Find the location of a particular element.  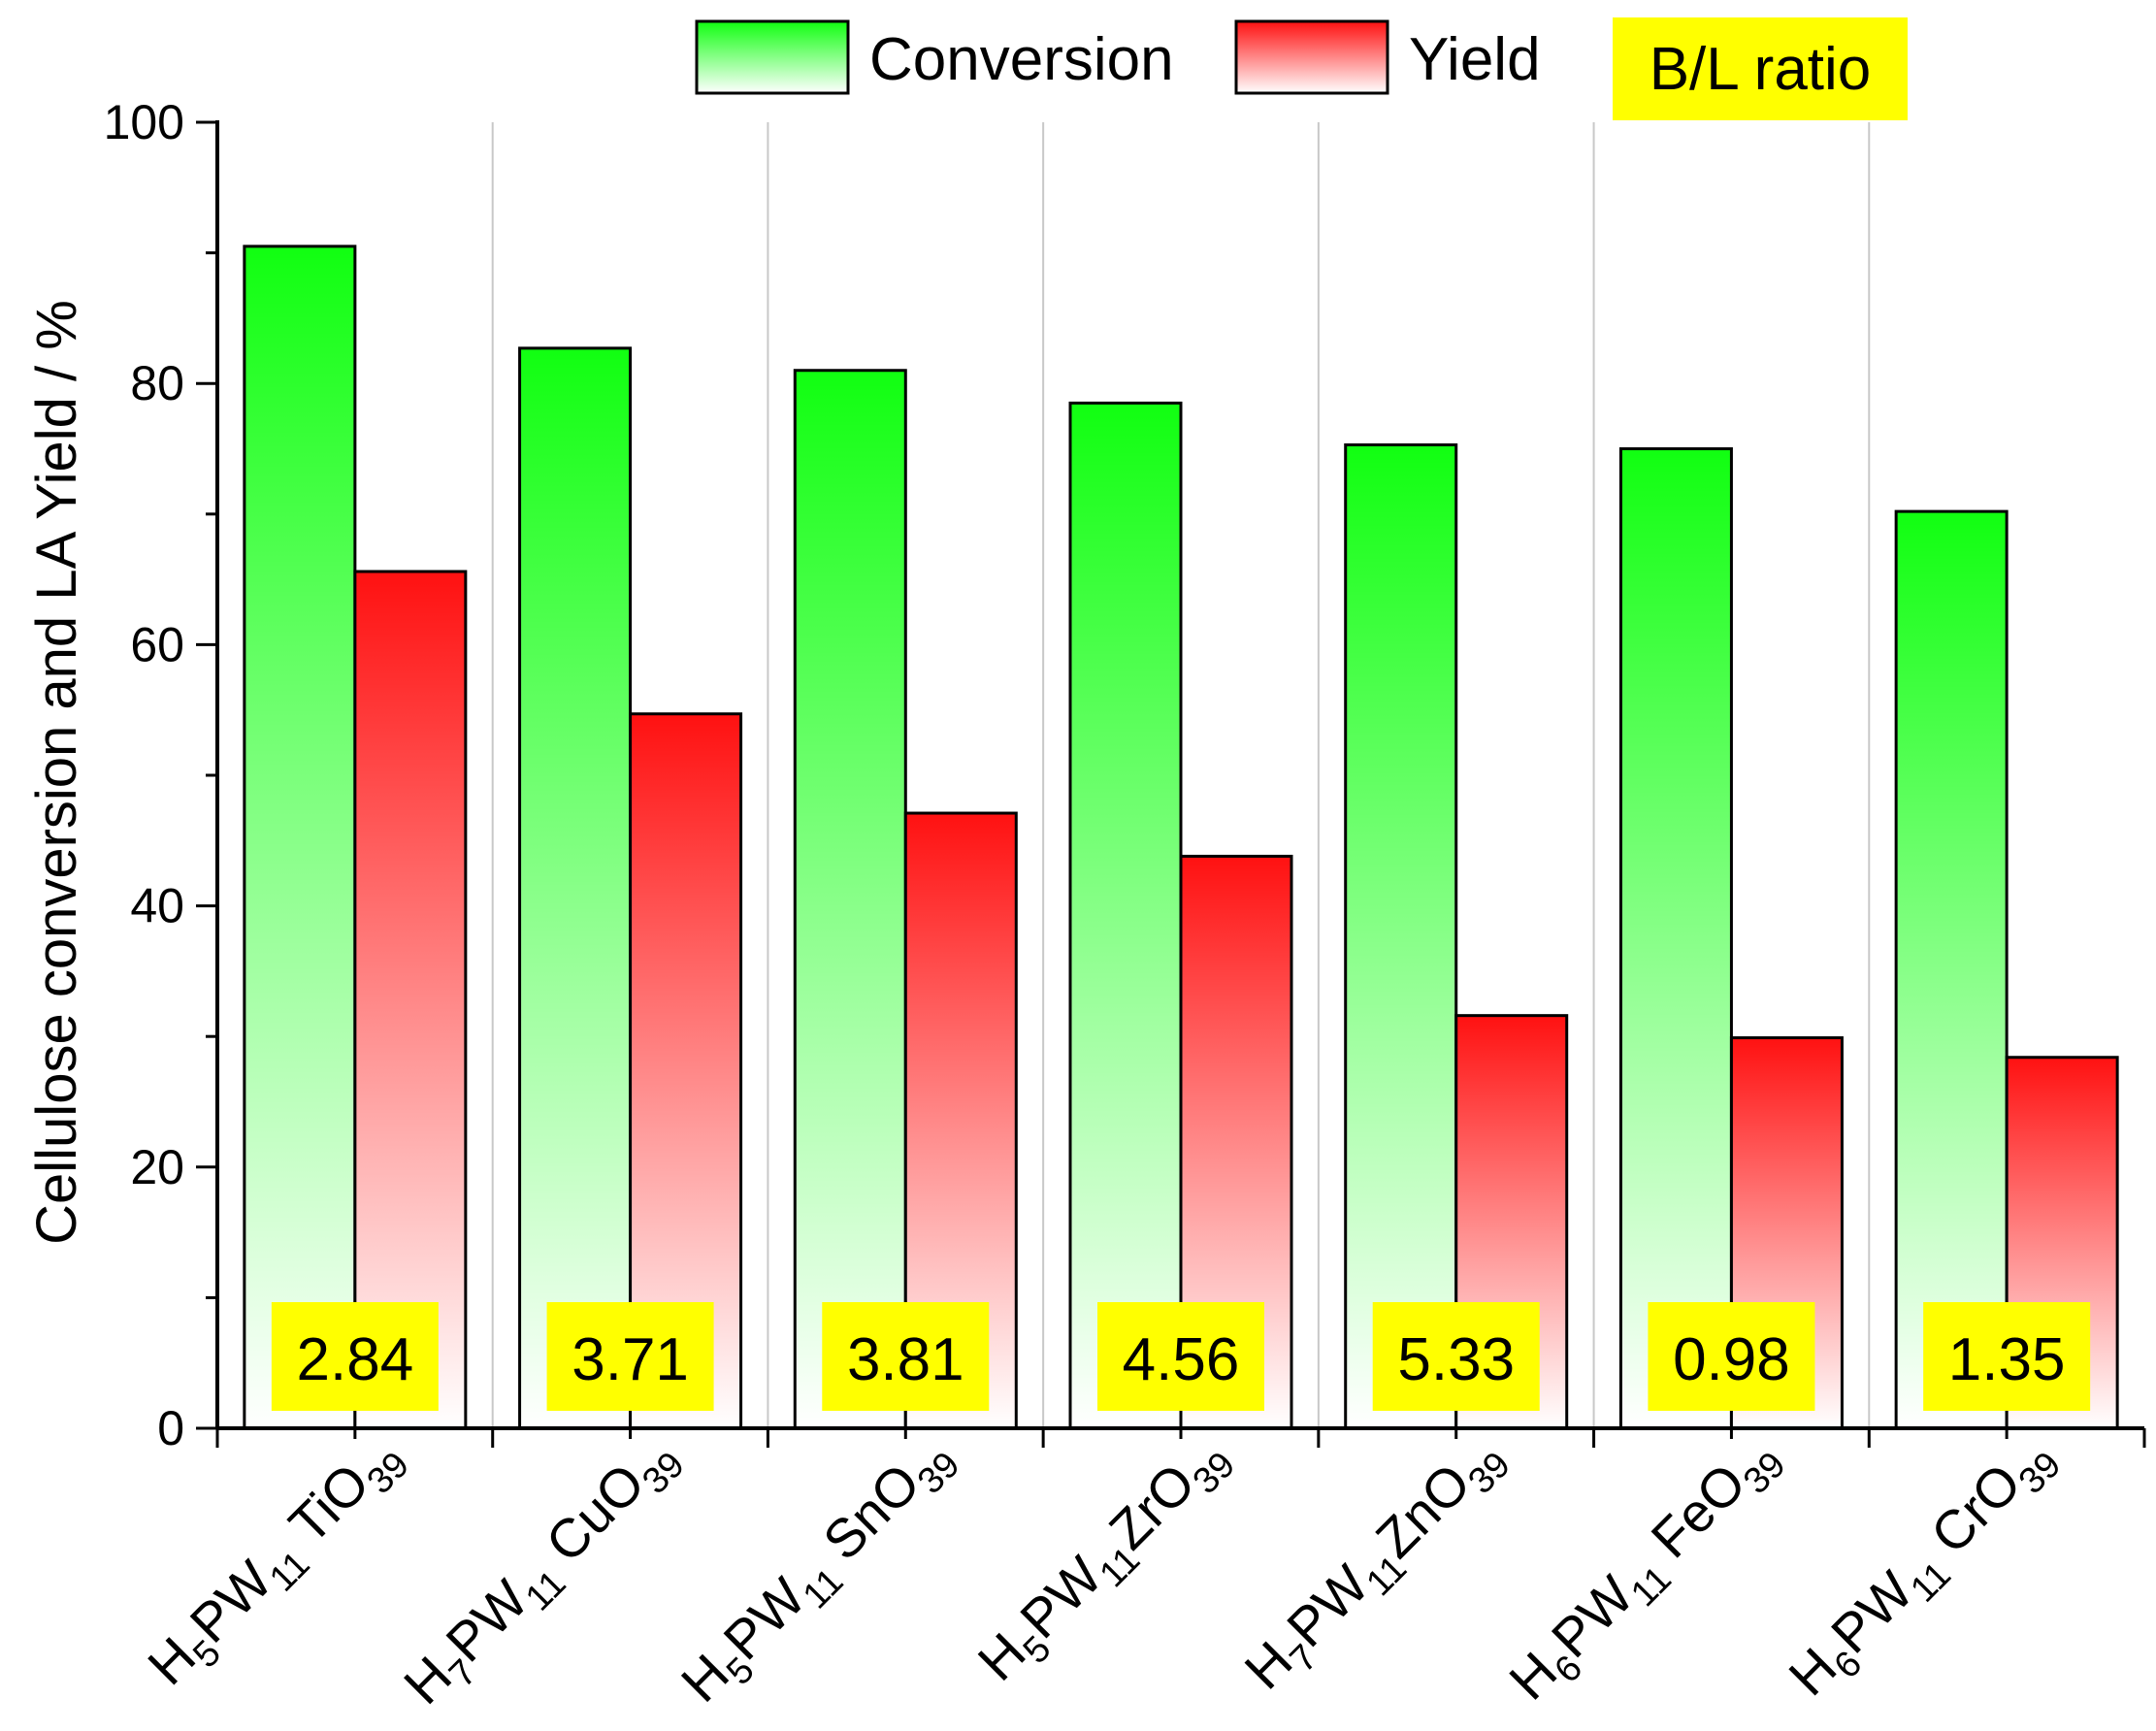

bl-ratio-legend-box is located at coordinates (1760, 68).